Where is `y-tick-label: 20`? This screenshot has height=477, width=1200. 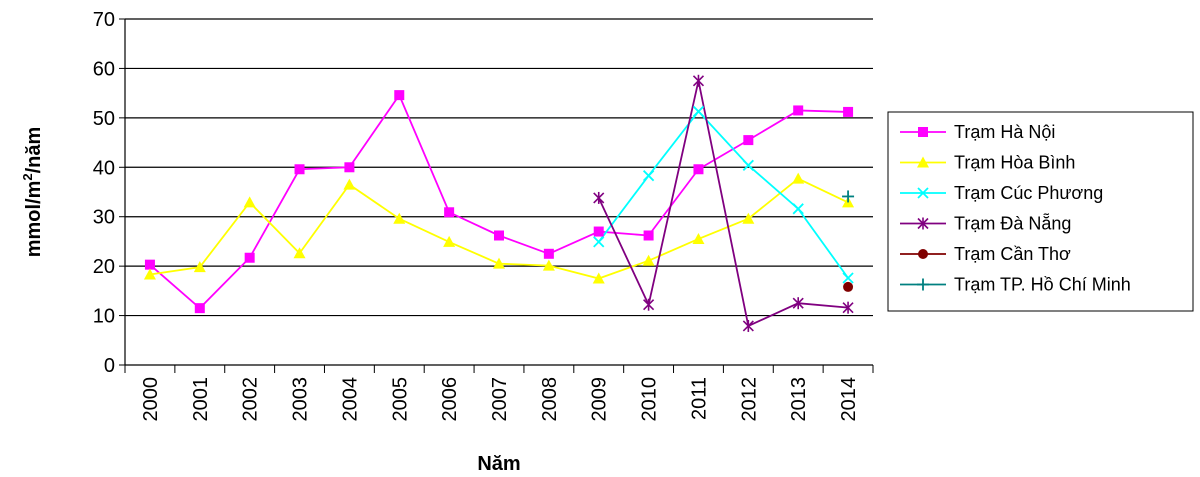
y-tick-label: 20 is located at coordinates (104, 267).